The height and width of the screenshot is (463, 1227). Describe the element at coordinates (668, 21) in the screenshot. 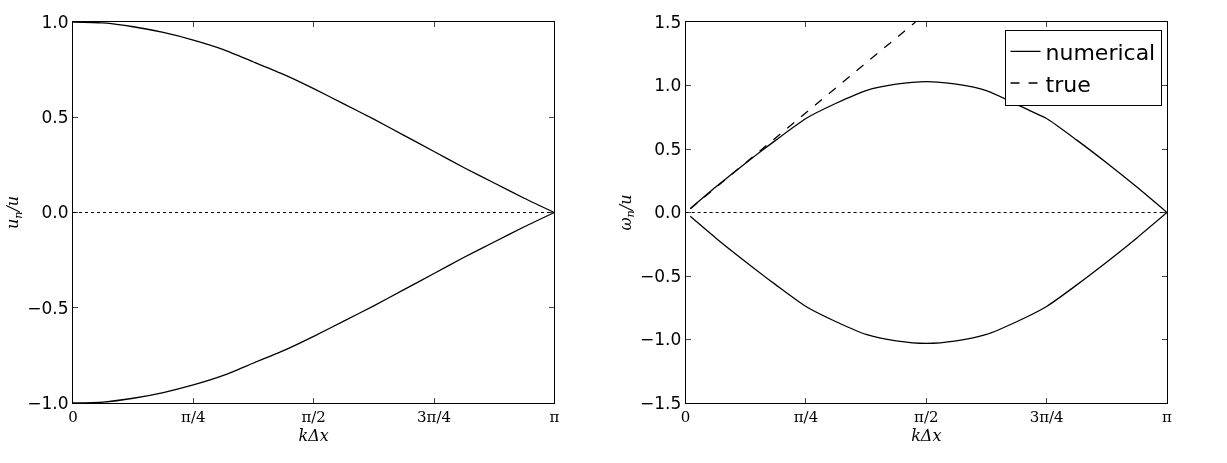

I see `y-tick-label: 1.5` at that location.